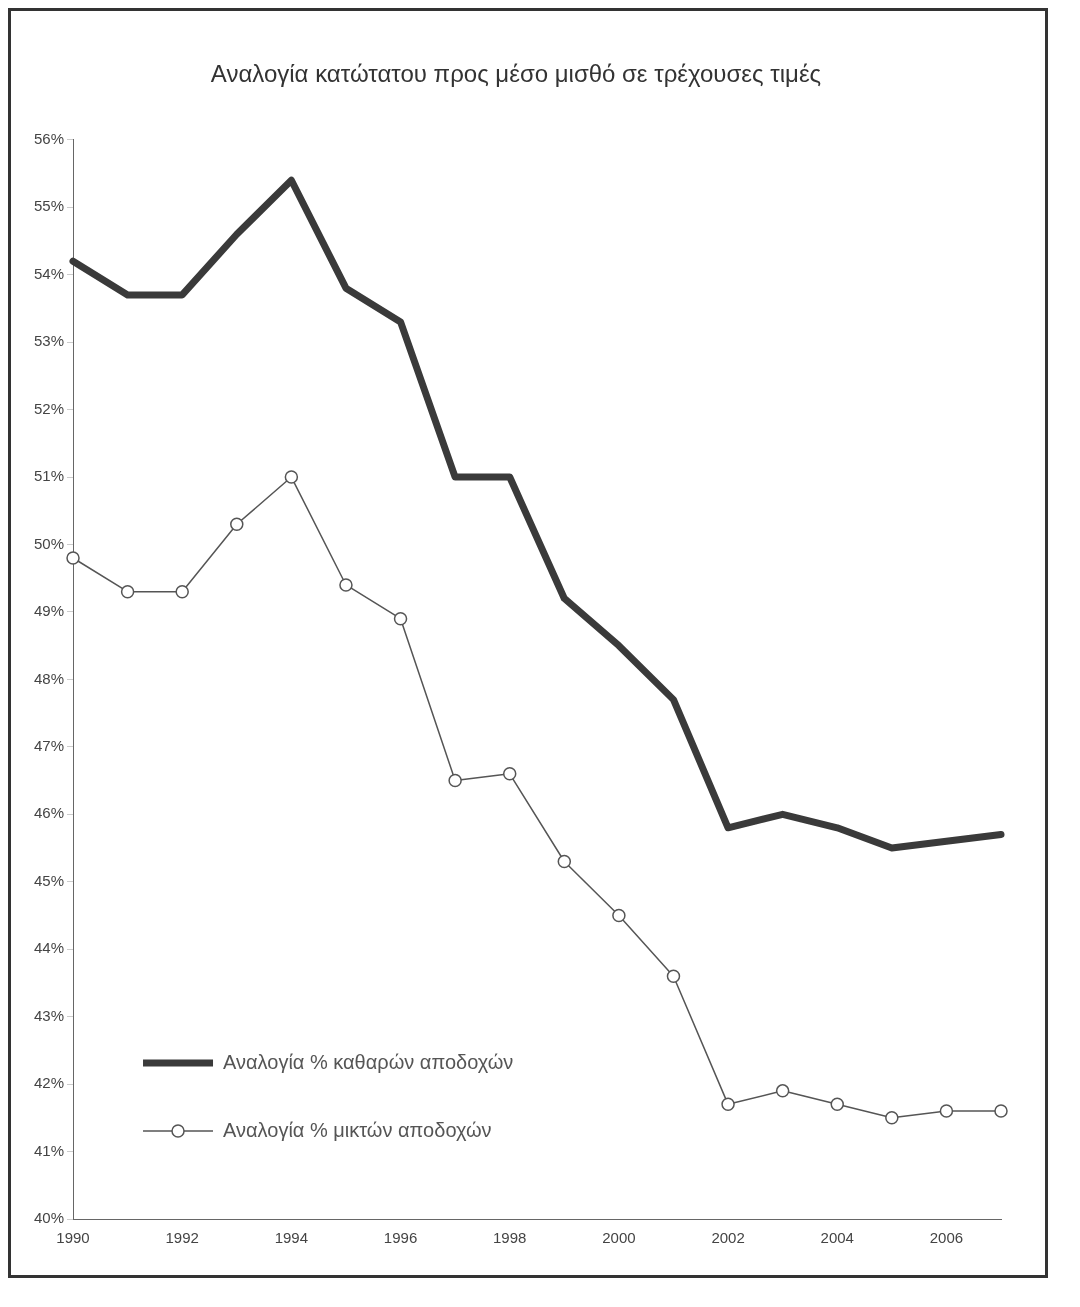  I want to click on x-tick-label: 1996, so click(400, 1238).